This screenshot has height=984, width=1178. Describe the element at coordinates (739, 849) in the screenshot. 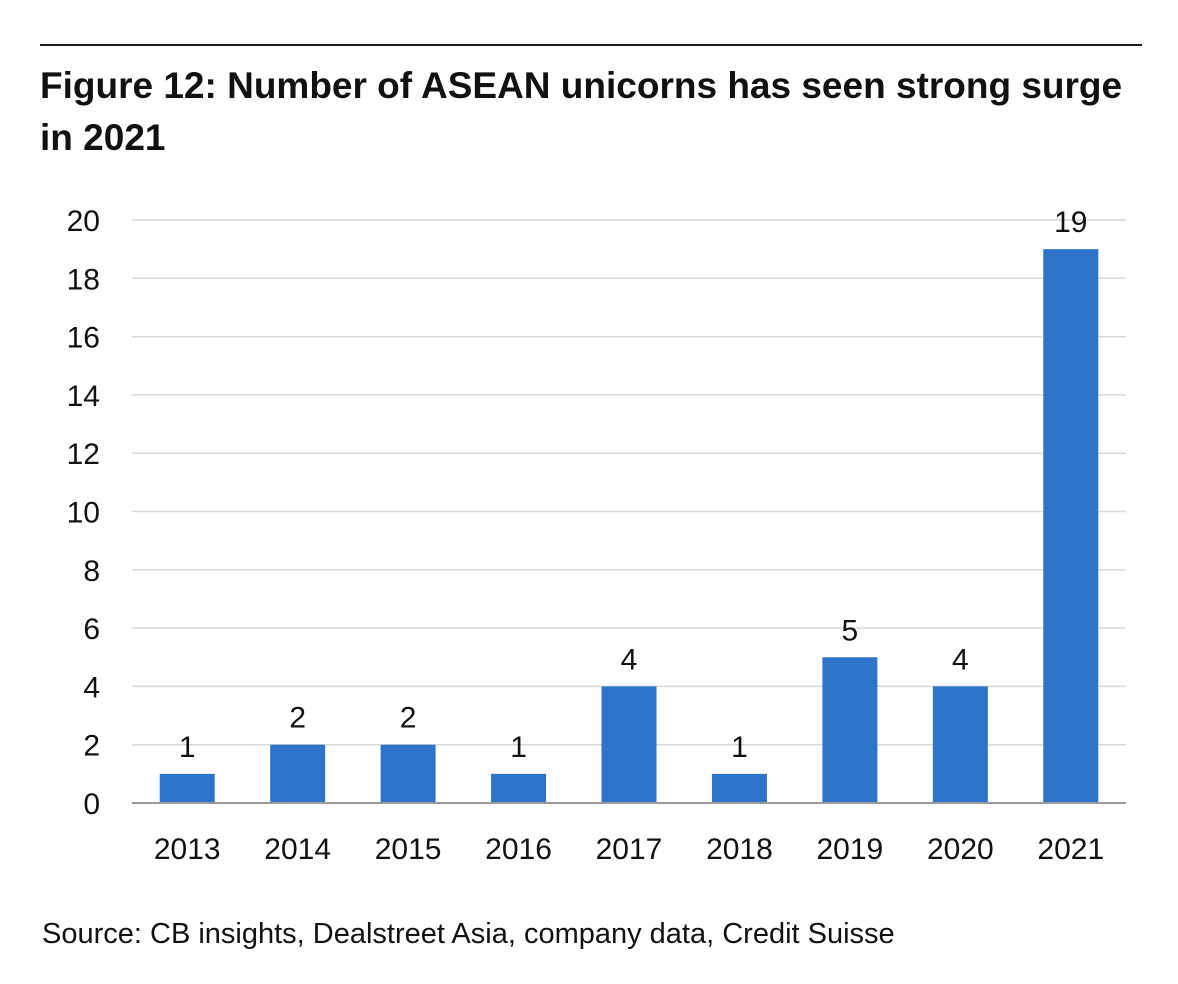

I see `x-tick-label-2018: 2018` at that location.